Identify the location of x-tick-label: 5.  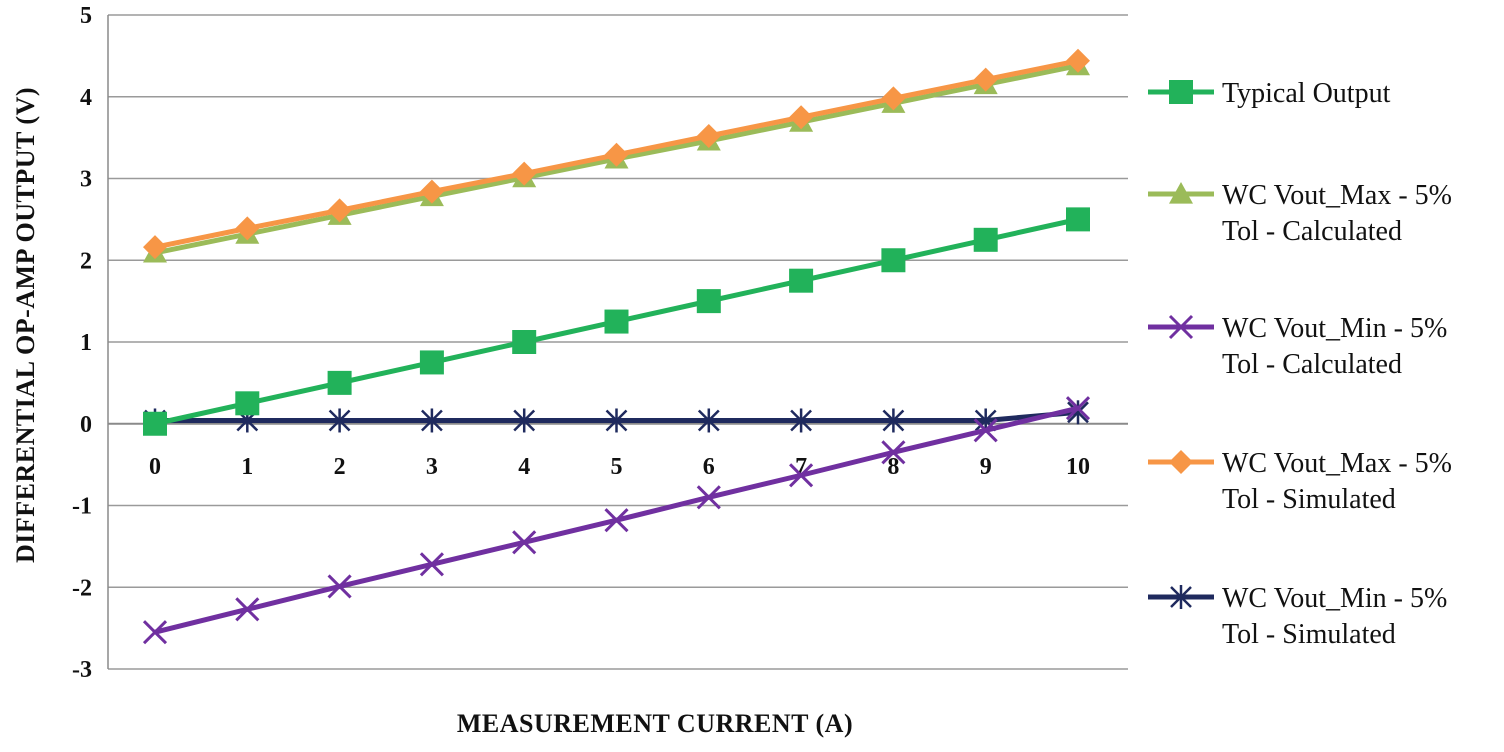
(617, 467).